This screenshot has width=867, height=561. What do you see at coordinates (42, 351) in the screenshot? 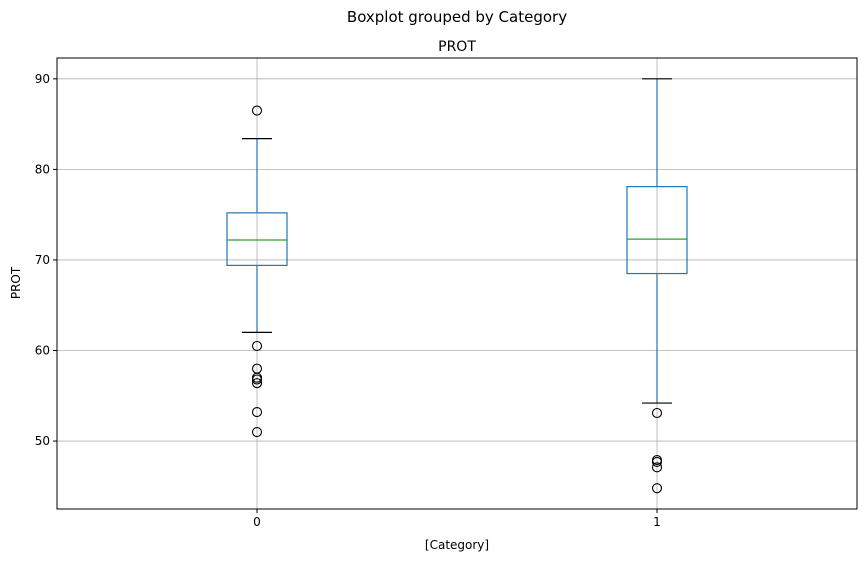
I see `y-tick-label: 60` at bounding box center [42, 351].